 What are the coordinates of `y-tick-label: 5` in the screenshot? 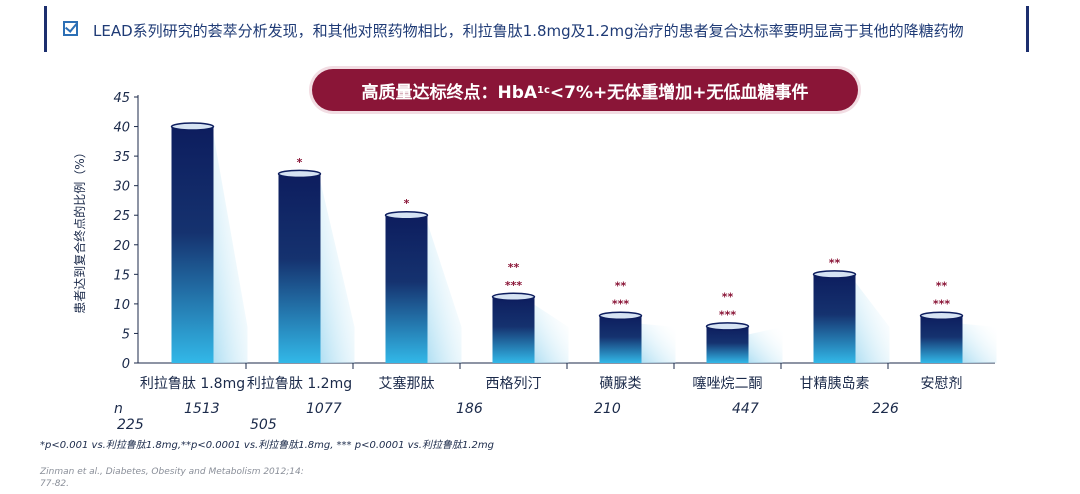 It's located at (126, 334).